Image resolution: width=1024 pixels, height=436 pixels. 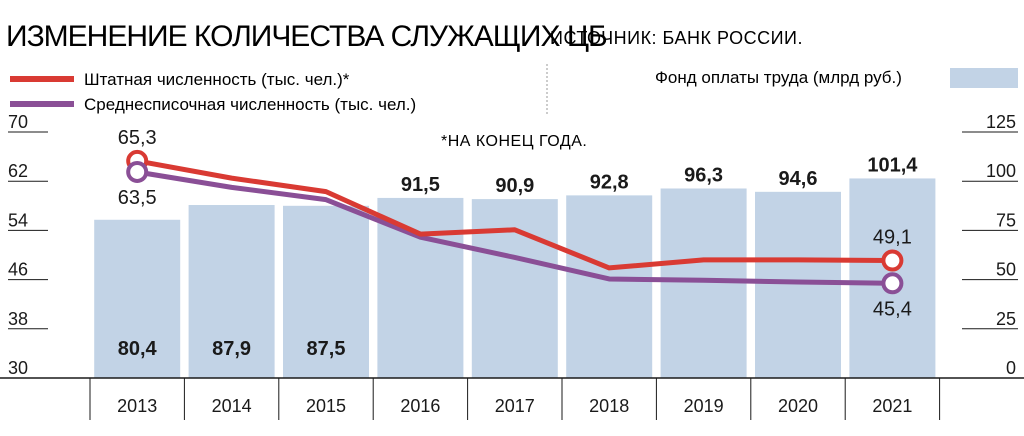 I want to click on right-axis-tick-125: 125, so click(x=1001, y=122).